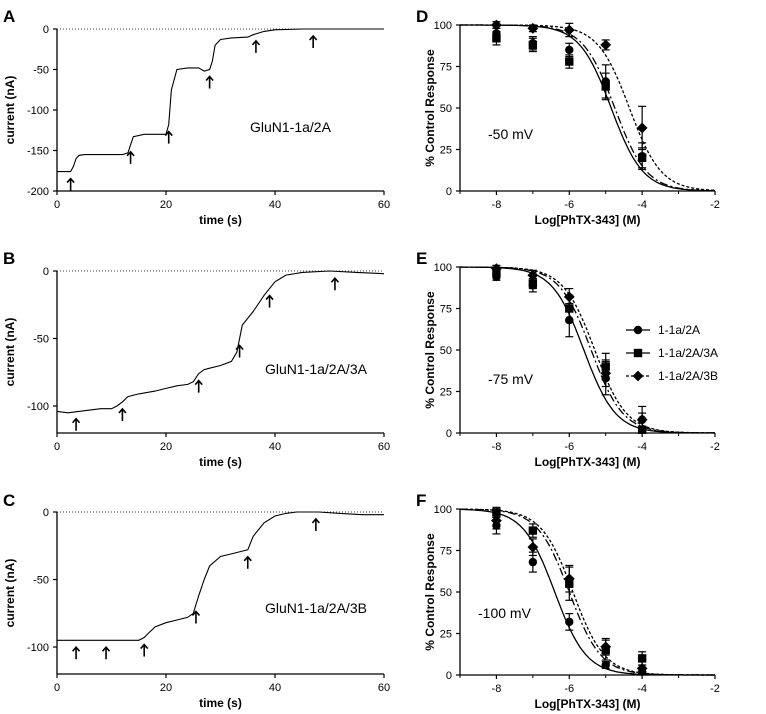  Describe the element at coordinates (688, 376) in the screenshot. I see `legend-label: 1-1a/2A/3B` at that location.